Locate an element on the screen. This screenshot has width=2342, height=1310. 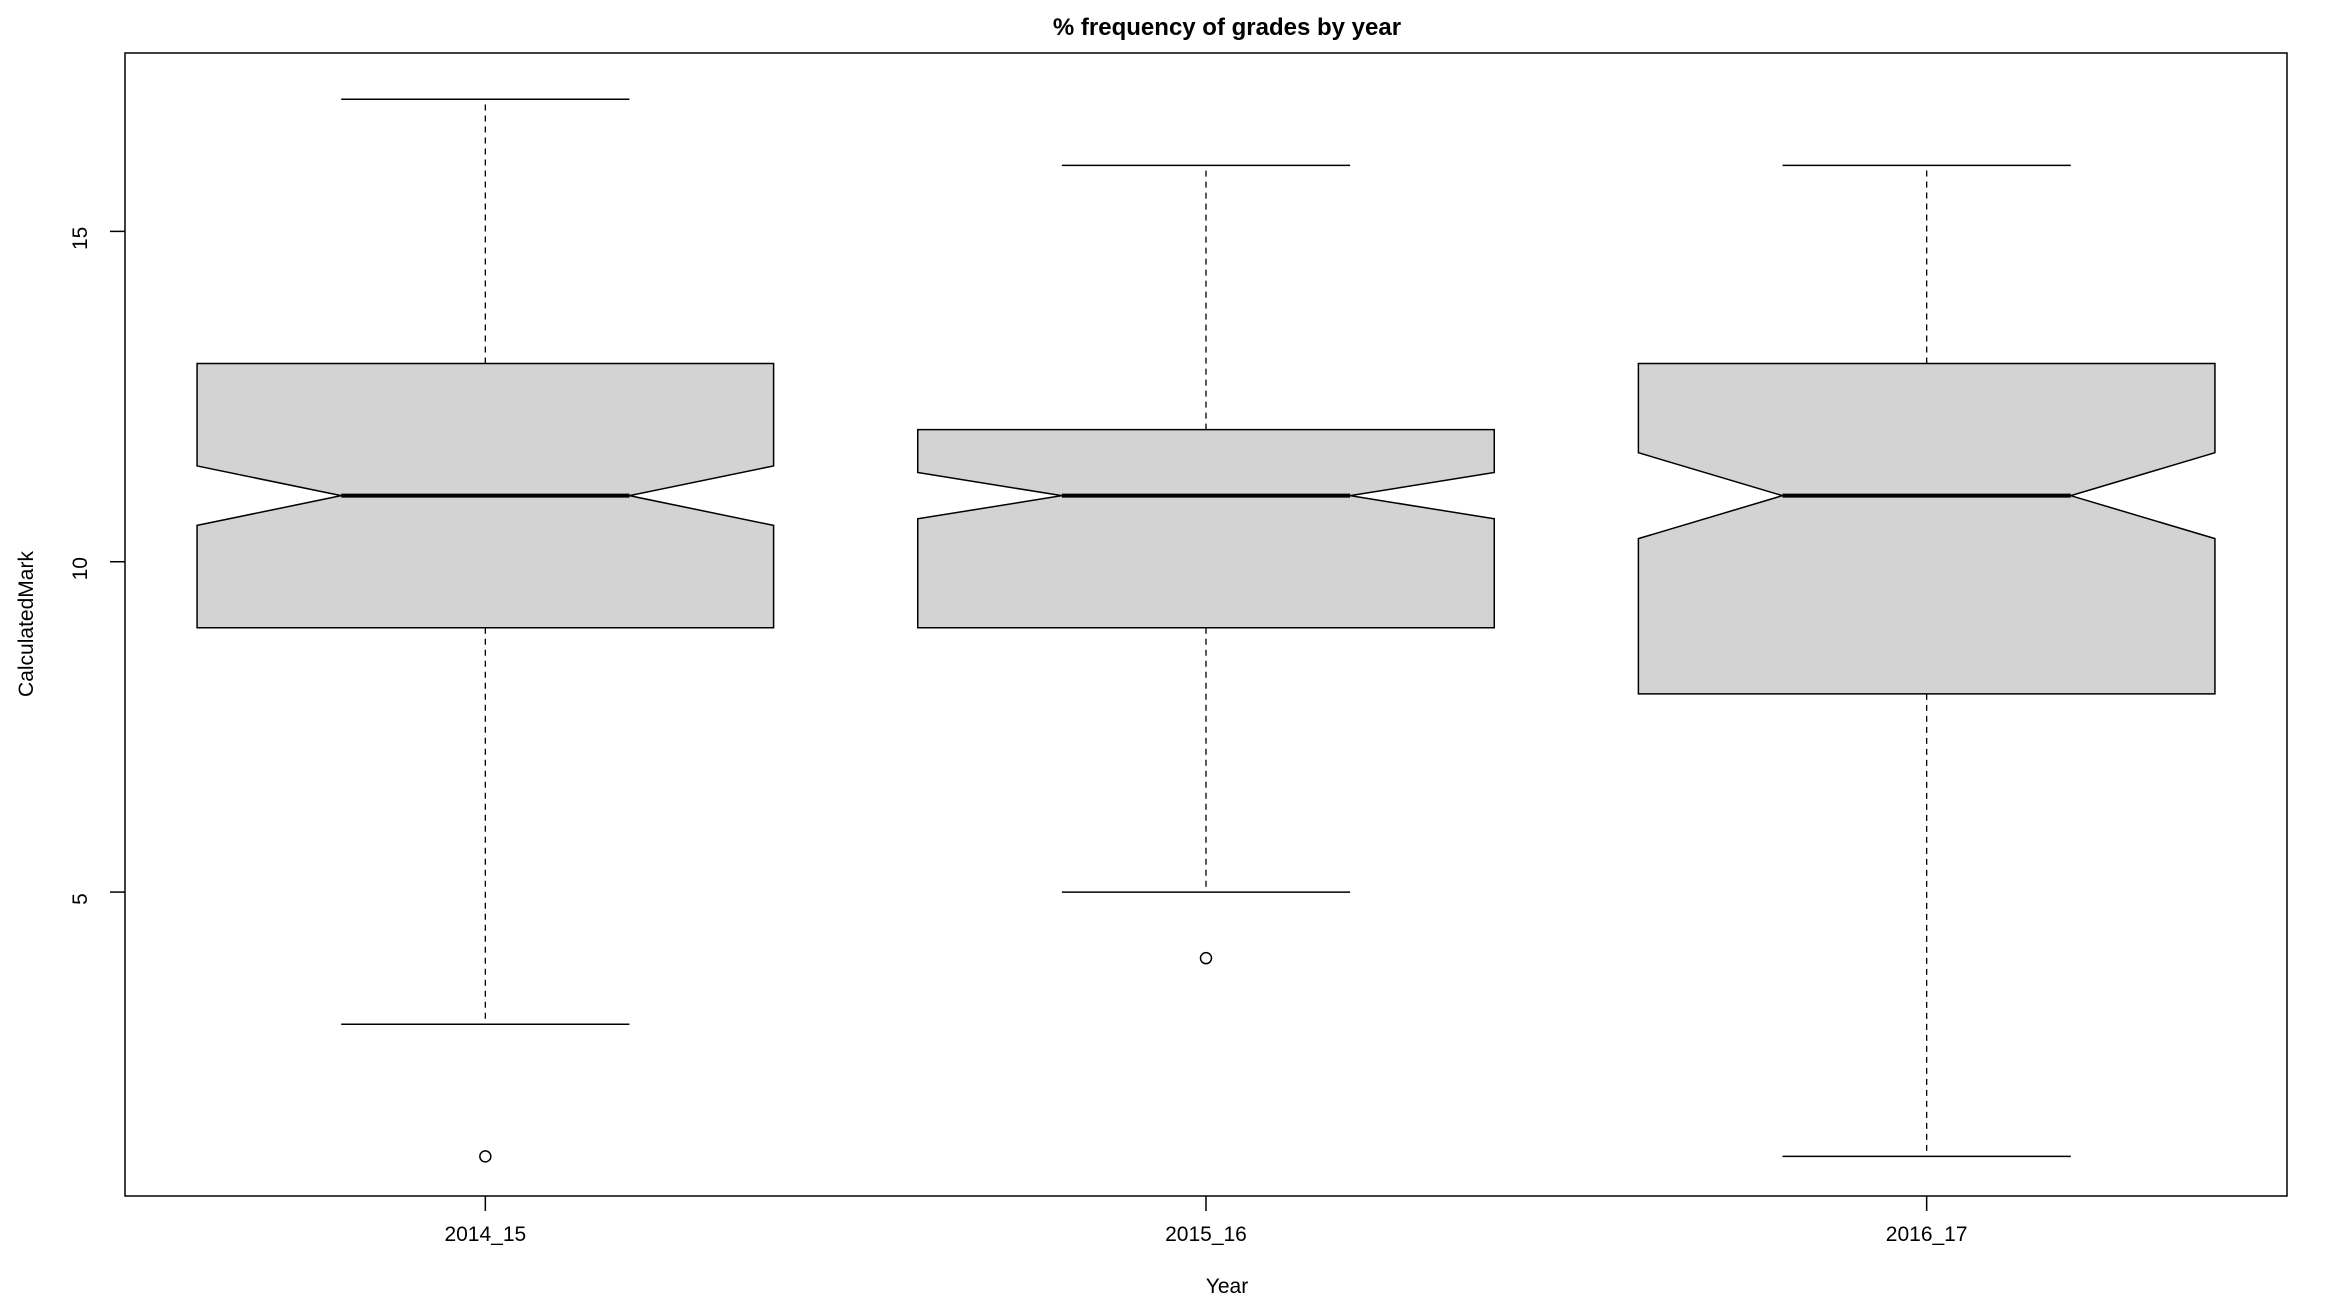
x-tick-label: 2015_16 is located at coordinates (1206, 1234).